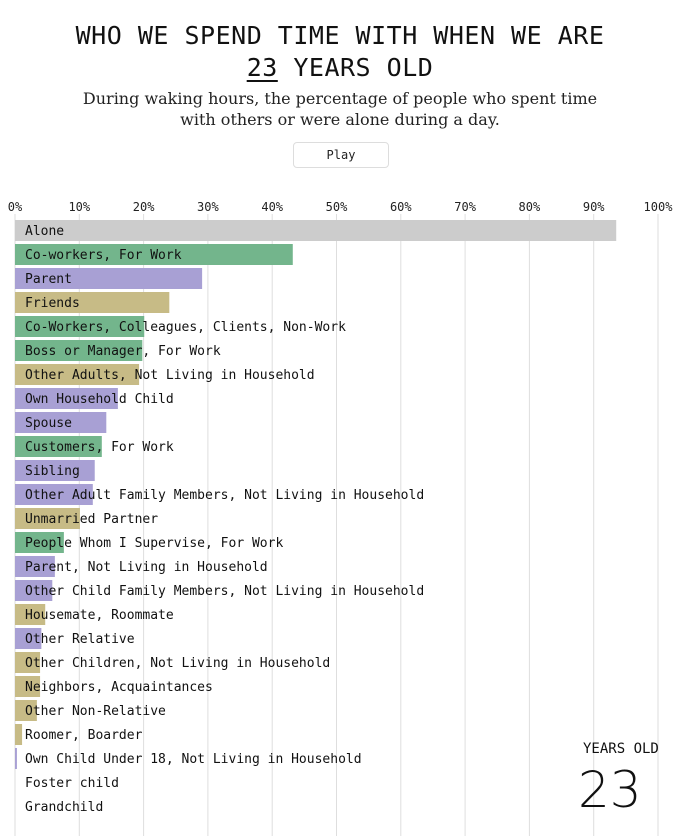  Describe the element at coordinates (340, 119) in the screenshot. I see `subtitle-line-2: with others or were alone during a day.` at that location.